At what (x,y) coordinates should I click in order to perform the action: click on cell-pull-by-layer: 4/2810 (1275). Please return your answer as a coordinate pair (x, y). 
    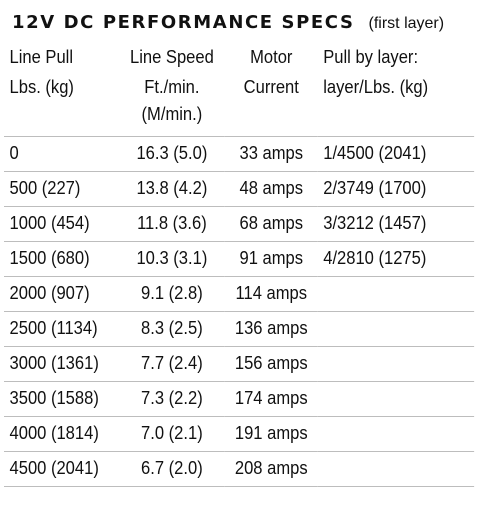
    Looking at the image, I should click on (396, 259).